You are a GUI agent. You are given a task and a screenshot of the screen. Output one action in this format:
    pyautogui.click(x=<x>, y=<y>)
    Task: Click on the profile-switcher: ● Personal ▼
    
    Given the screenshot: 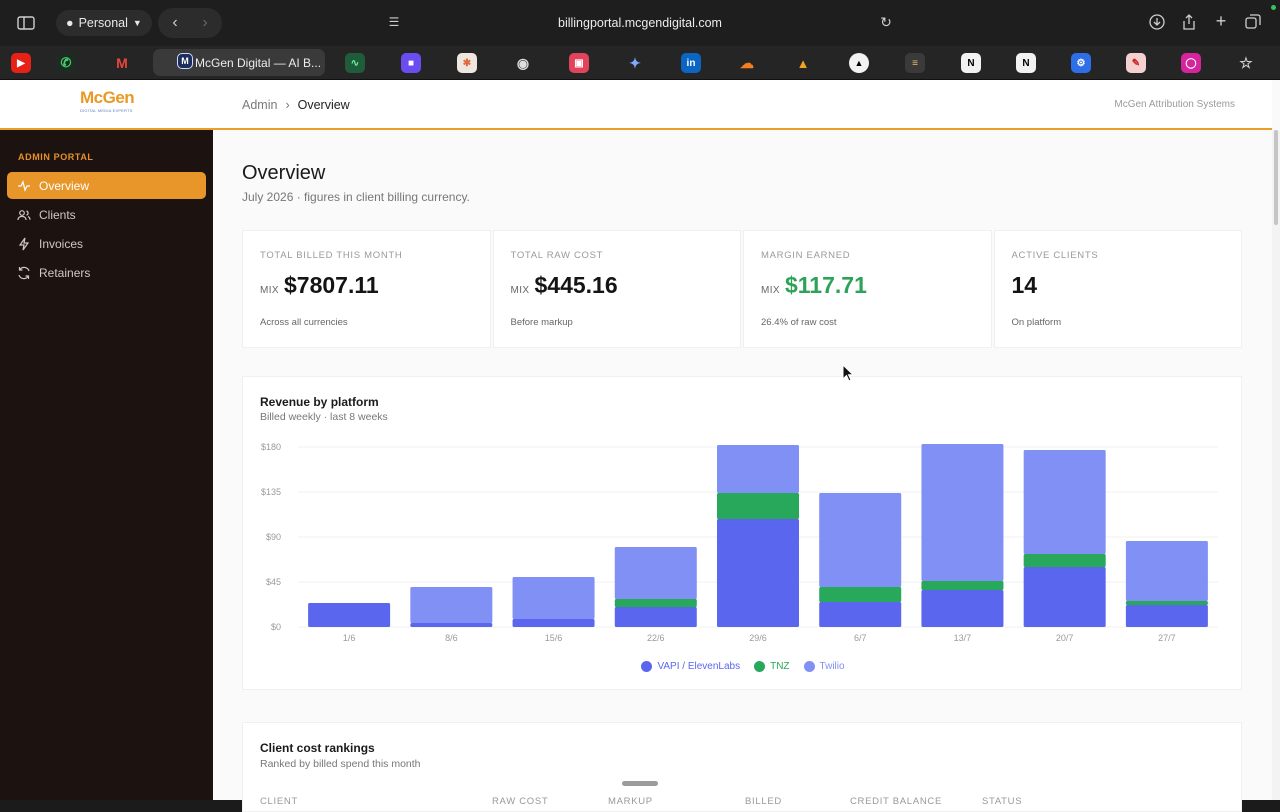 What is the action you would take?
    pyautogui.click(x=104, y=23)
    